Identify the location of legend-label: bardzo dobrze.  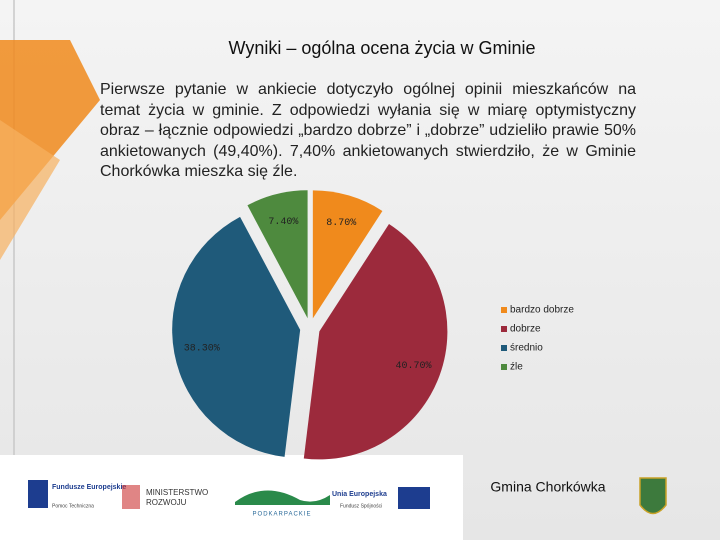
(542, 310).